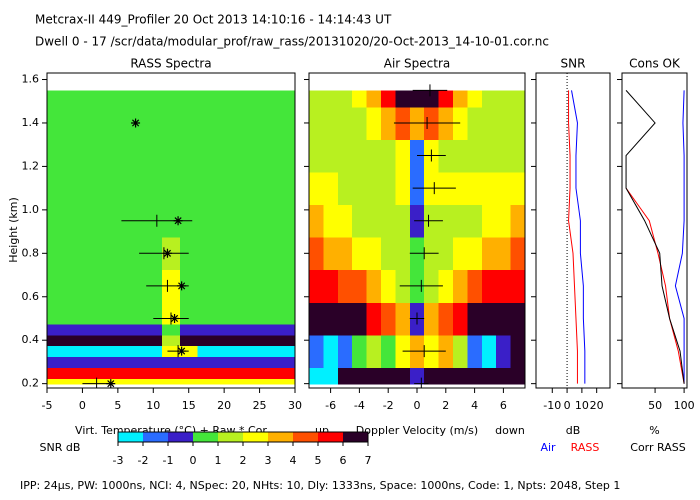  Describe the element at coordinates (31, 252) in the screenshot. I see `y-tick-label: 0.8` at that location.